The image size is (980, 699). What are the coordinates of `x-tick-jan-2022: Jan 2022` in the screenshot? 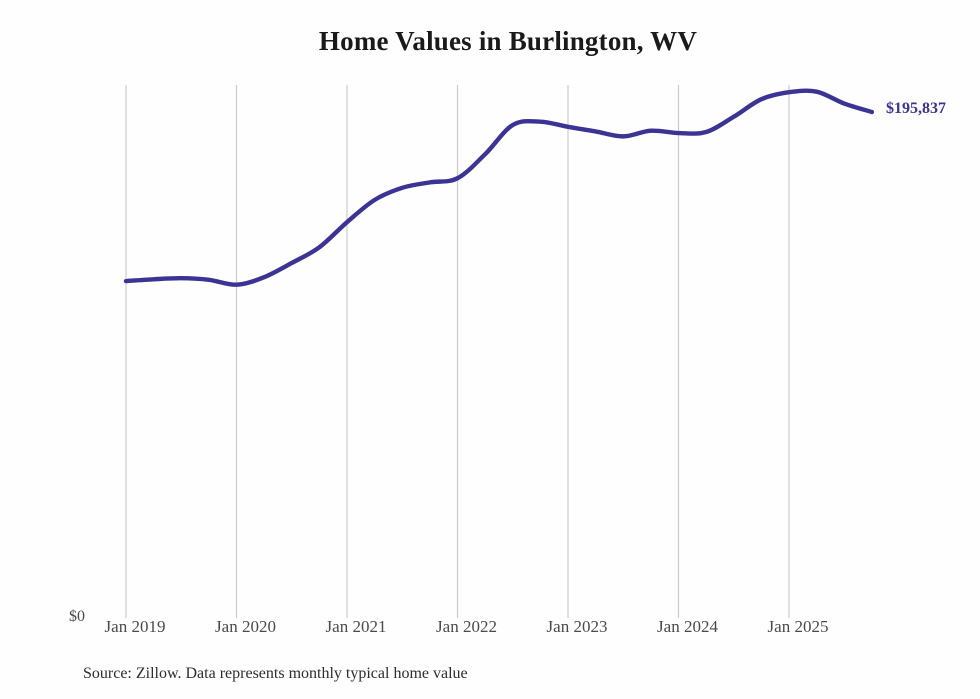 It's located at (466, 626).